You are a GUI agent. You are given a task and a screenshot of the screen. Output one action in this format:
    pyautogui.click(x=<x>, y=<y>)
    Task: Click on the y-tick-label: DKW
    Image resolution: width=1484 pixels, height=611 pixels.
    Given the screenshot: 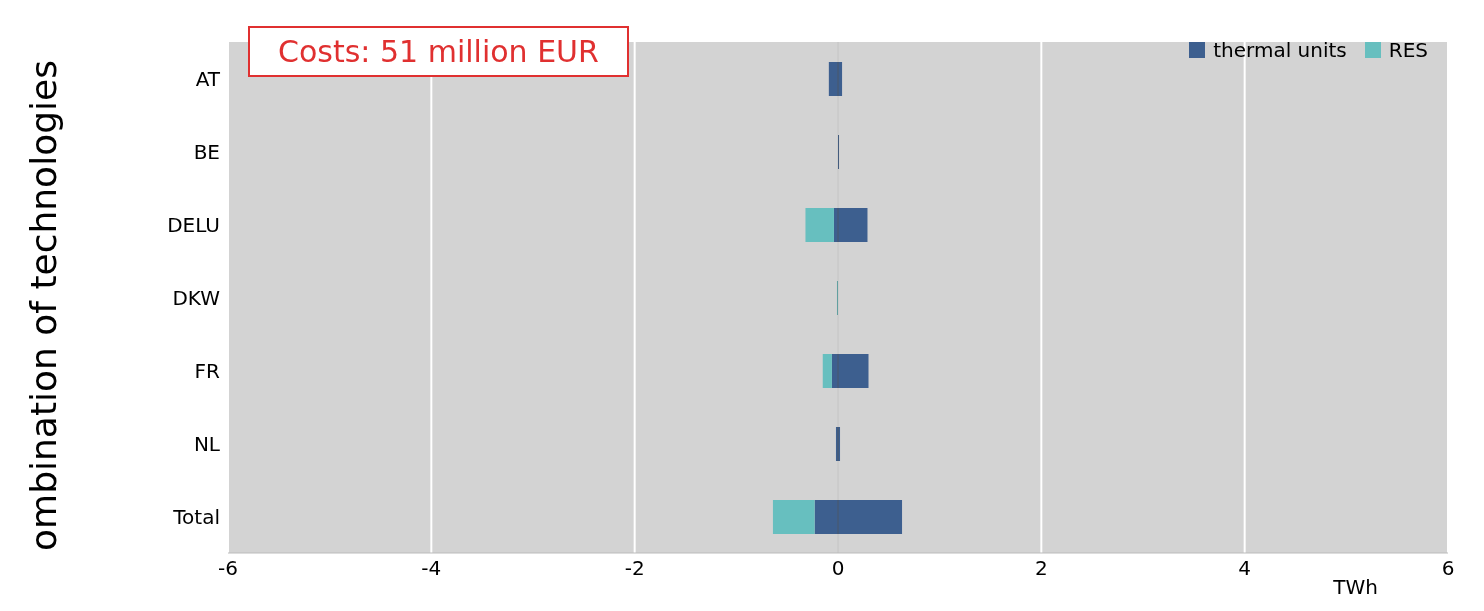 What is the action you would take?
    pyautogui.click(x=196, y=297)
    